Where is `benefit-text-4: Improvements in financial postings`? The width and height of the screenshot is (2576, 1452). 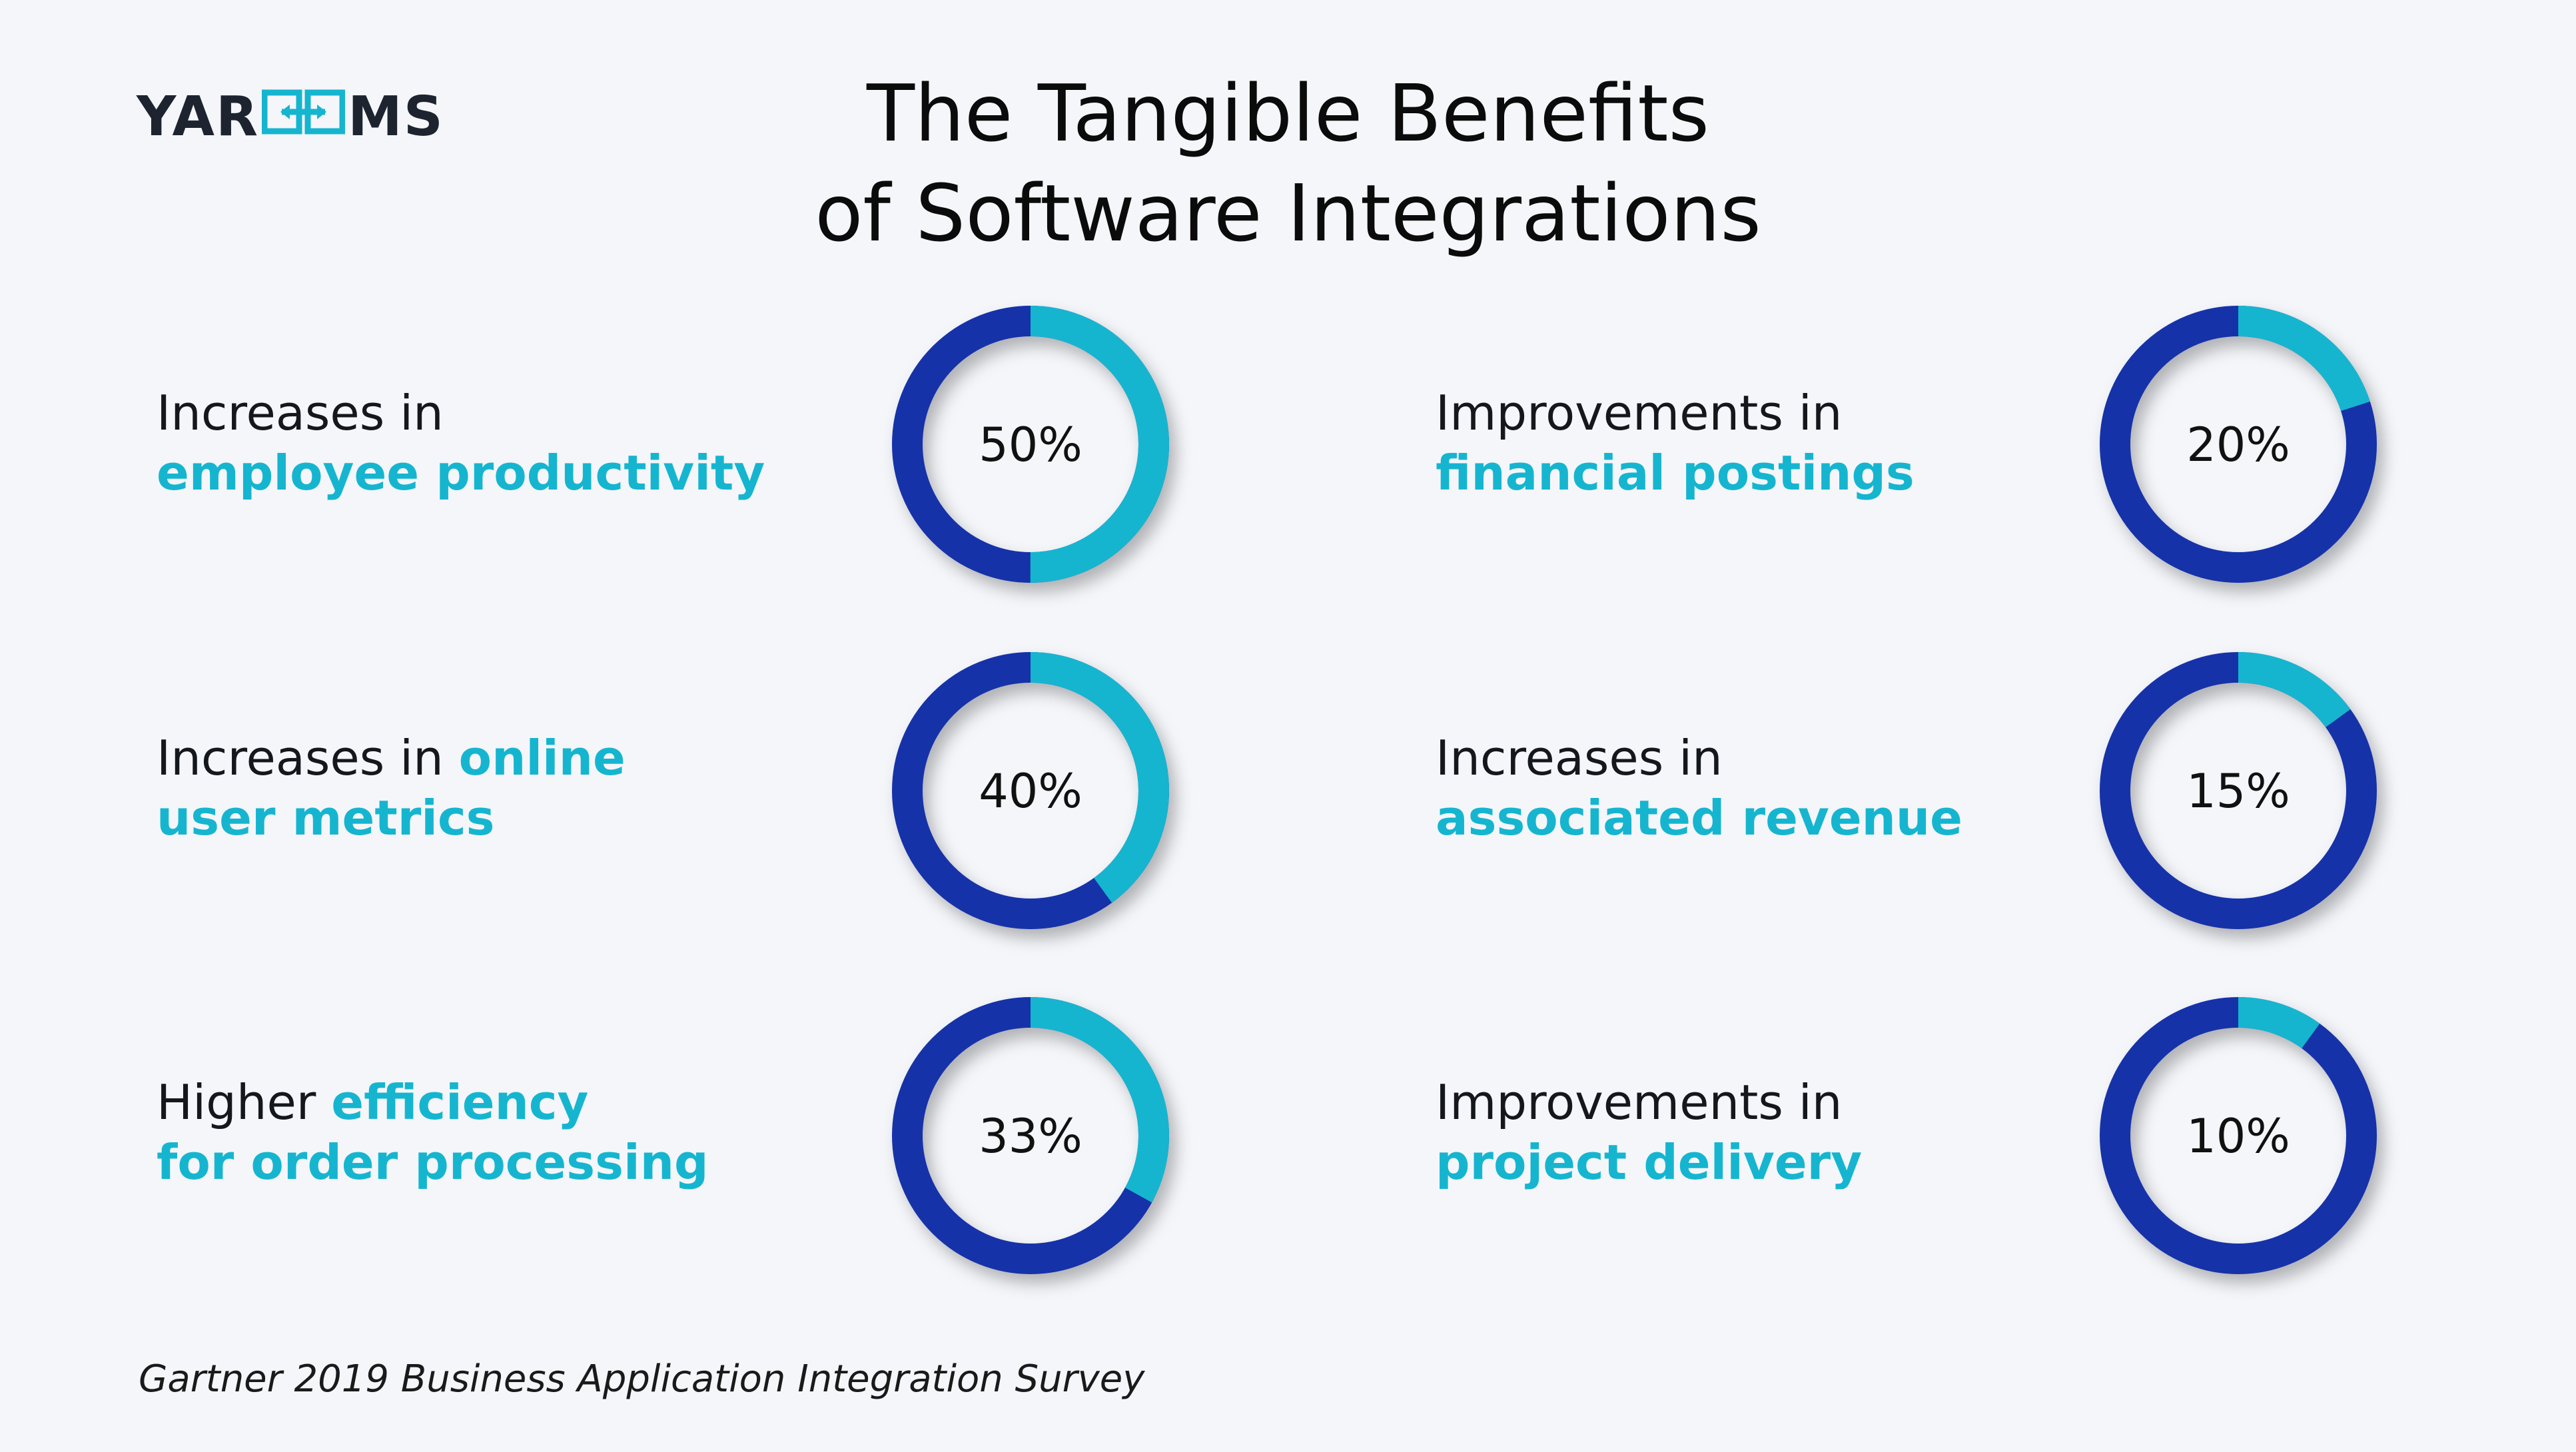
benefit-text-4: Improvements in financial postings is located at coordinates (1802, 443).